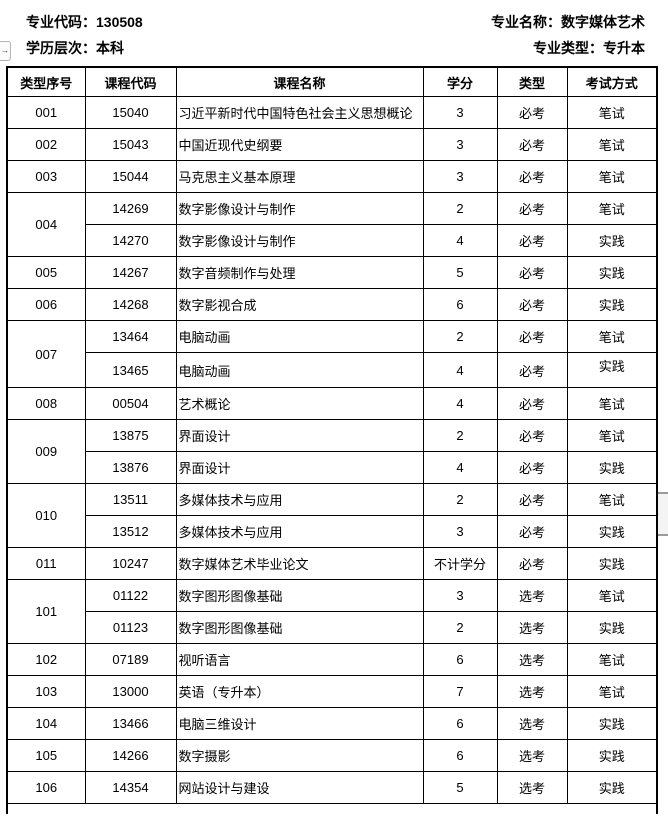 The height and width of the screenshot is (824, 668). I want to click on table-row: 003 15044 马克思主义基本原理 3 必考 笔试, so click(332, 176).